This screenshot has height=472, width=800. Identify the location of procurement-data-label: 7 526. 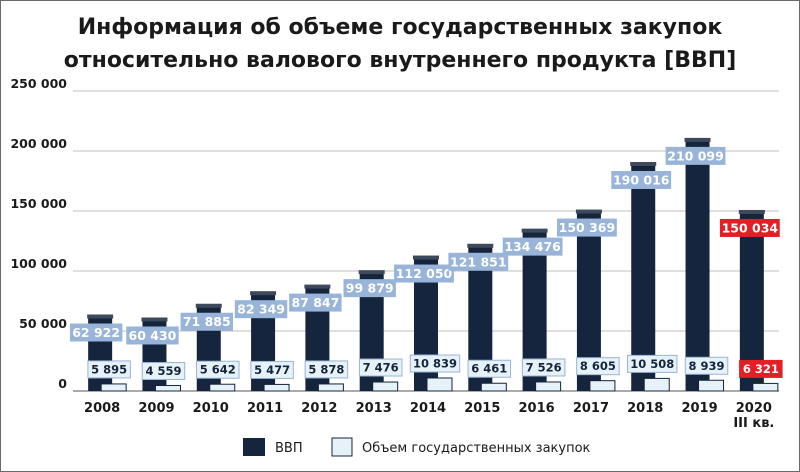
(544, 367).